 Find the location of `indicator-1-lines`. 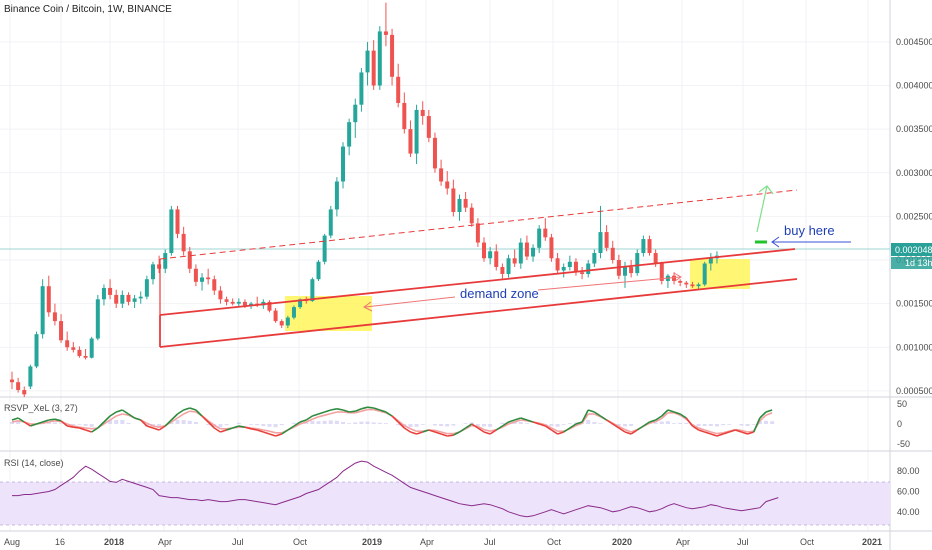

indicator-1-lines is located at coordinates (392, 421).